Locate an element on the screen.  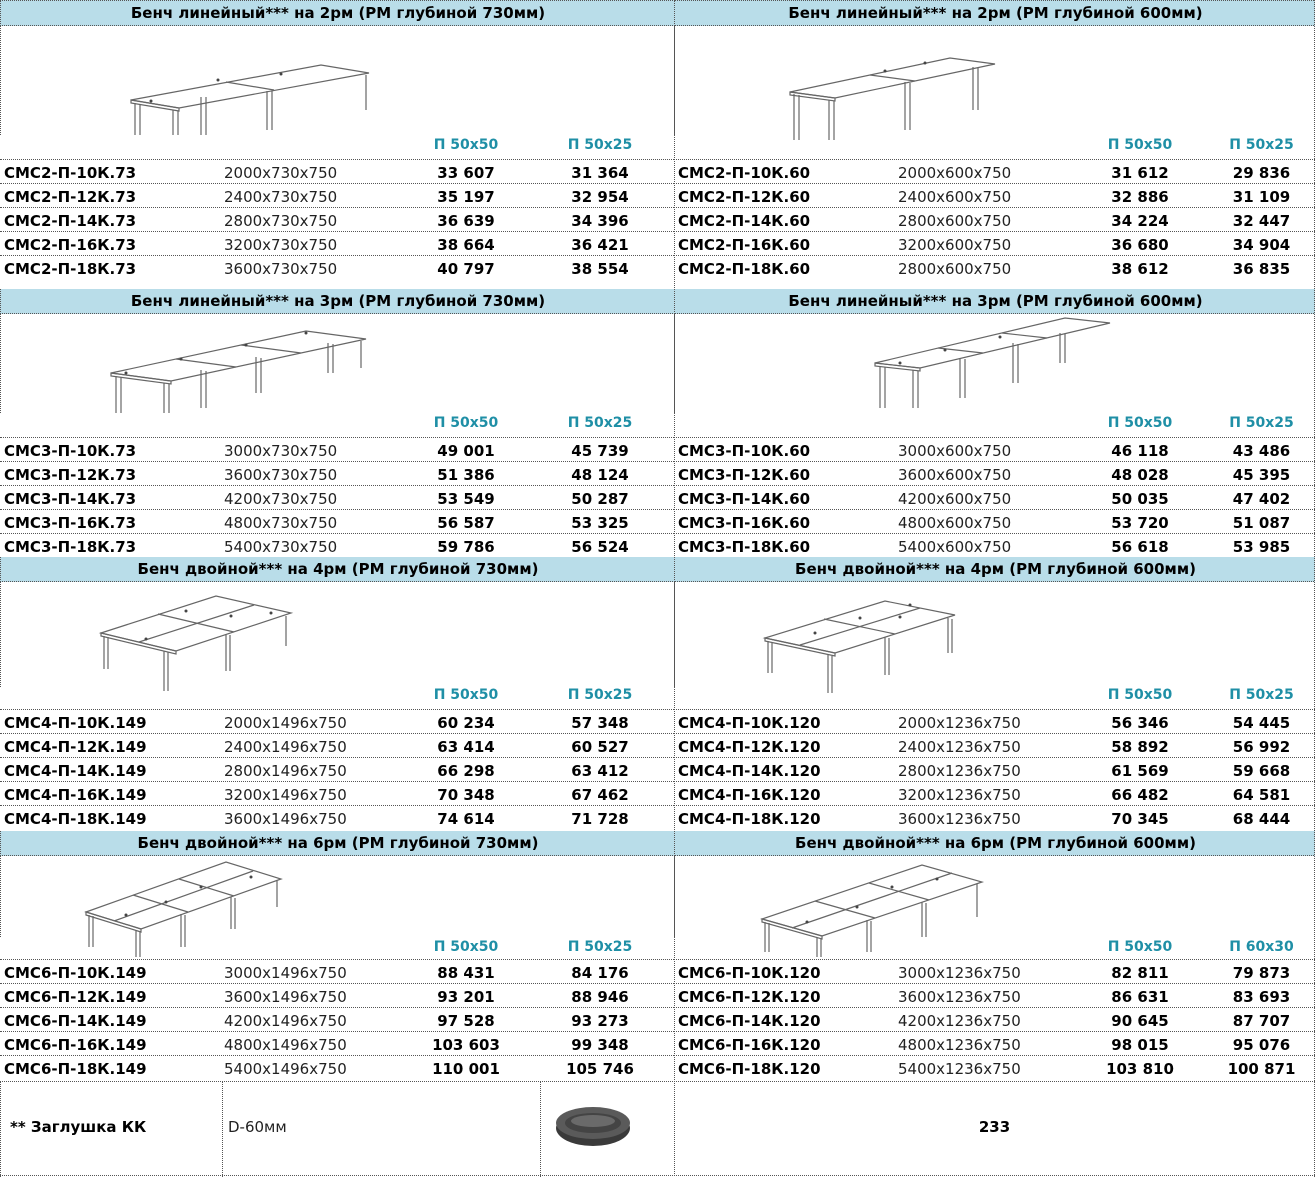
price-profile-1: 66 482 is located at coordinates (1140, 795).